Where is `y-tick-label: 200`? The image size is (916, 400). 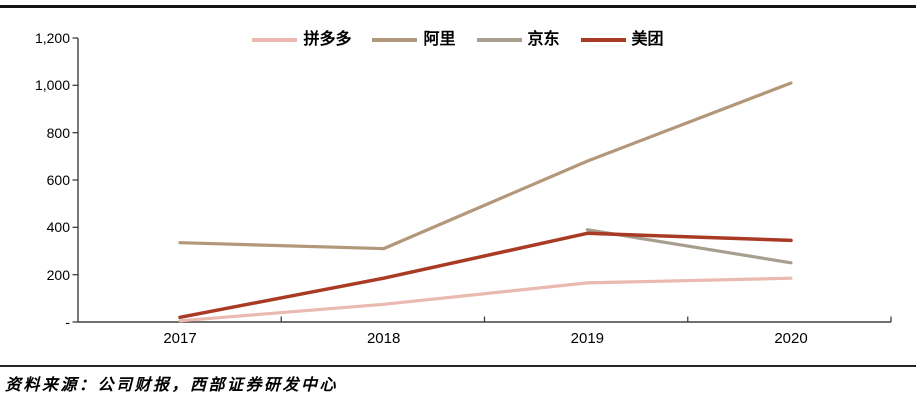 y-tick-label: 200 is located at coordinates (58, 274).